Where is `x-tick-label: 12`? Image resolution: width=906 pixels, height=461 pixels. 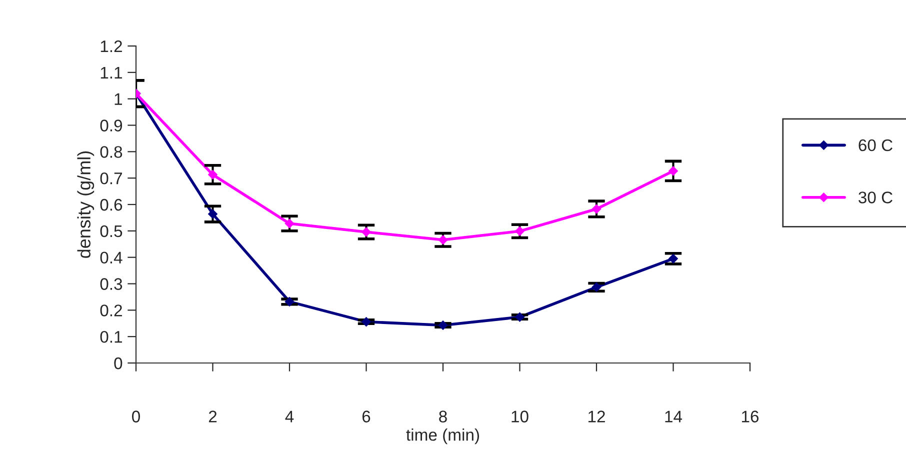
x-tick-label: 12 is located at coordinates (596, 416).